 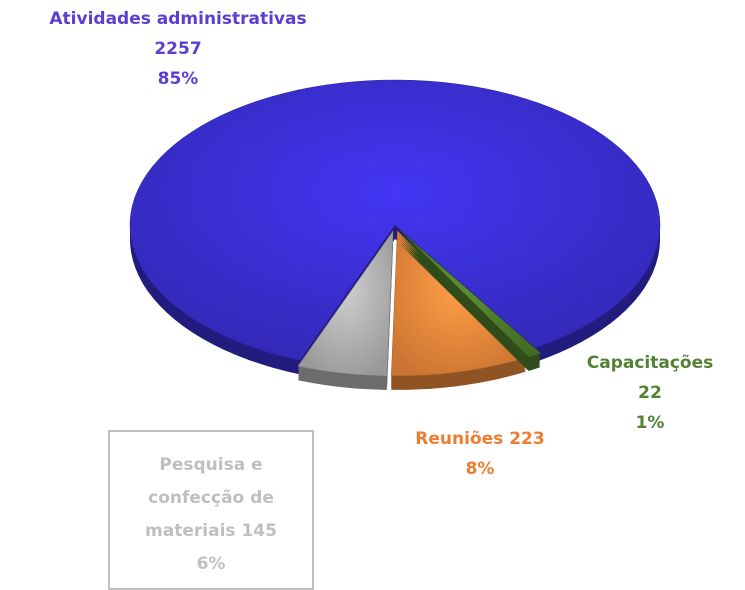 What do you see at coordinates (211, 564) in the screenshot?
I see `value-percent: 6%` at bounding box center [211, 564].